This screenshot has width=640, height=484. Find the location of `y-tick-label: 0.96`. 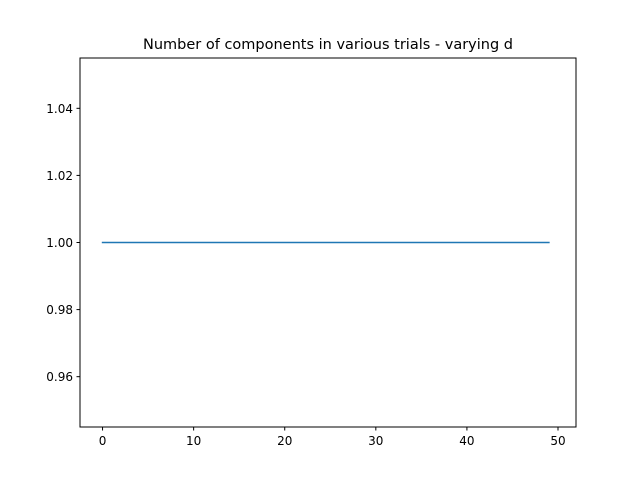

y-tick-label: 0.96 is located at coordinates (59, 377).